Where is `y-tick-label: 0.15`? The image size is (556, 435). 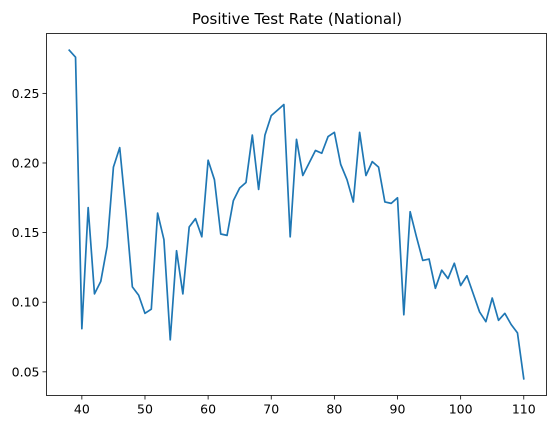
y-tick-label: 0.15 is located at coordinates (26, 232).